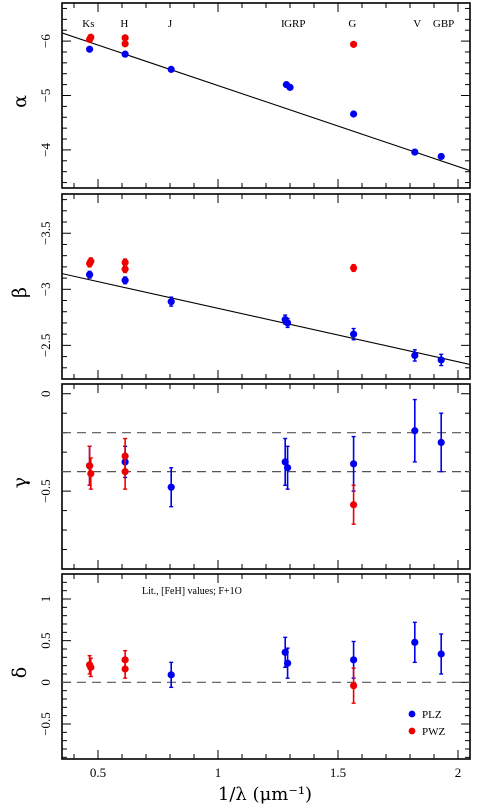  What do you see at coordinates (124, 24) in the screenshot?
I see `band-label: H` at bounding box center [124, 24].